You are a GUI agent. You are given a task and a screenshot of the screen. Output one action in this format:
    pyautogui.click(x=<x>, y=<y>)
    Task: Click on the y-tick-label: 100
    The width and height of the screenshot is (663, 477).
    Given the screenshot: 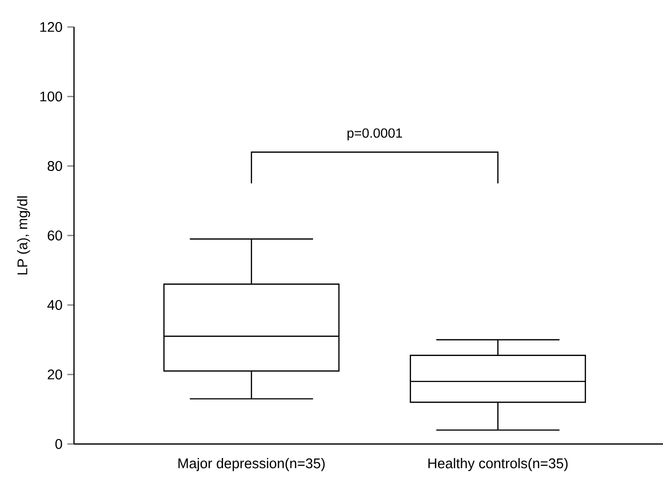 What is the action you would take?
    pyautogui.click(x=51, y=97)
    